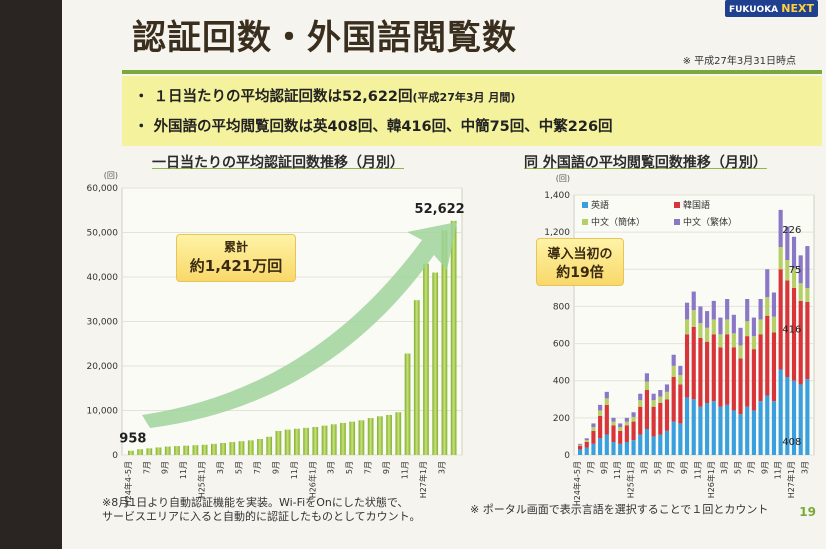 The height and width of the screenshot is (549, 826). What do you see at coordinates (103, 323) in the screenshot?
I see `left-y-tick-label: 30,000` at bounding box center [103, 323].